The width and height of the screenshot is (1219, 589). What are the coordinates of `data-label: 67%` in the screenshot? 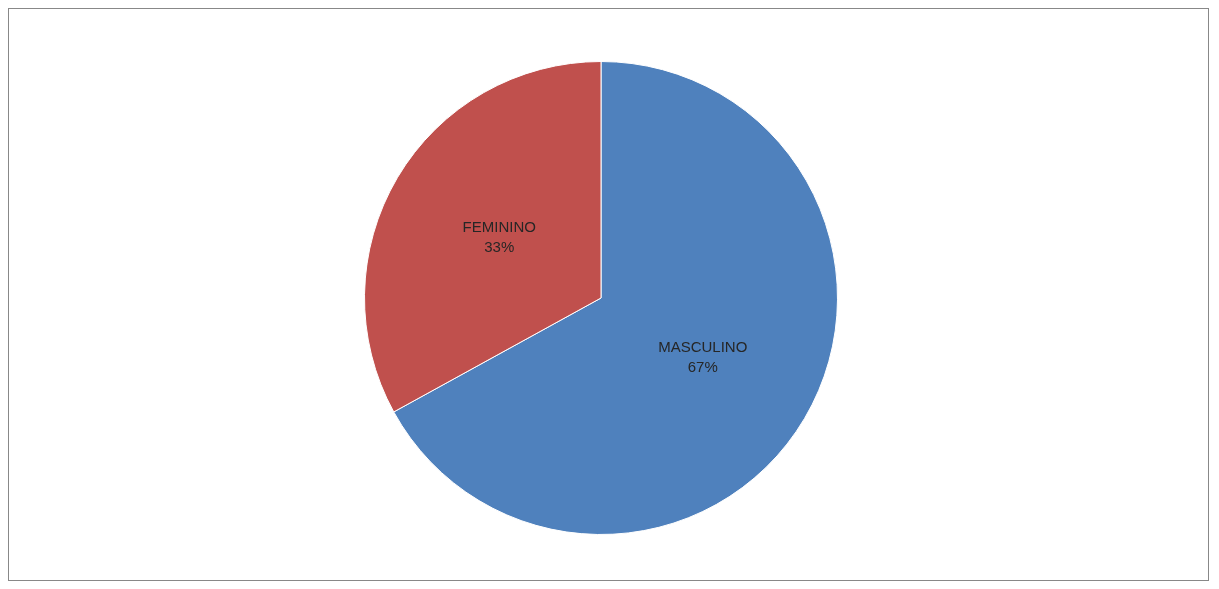 It's located at (702, 367).